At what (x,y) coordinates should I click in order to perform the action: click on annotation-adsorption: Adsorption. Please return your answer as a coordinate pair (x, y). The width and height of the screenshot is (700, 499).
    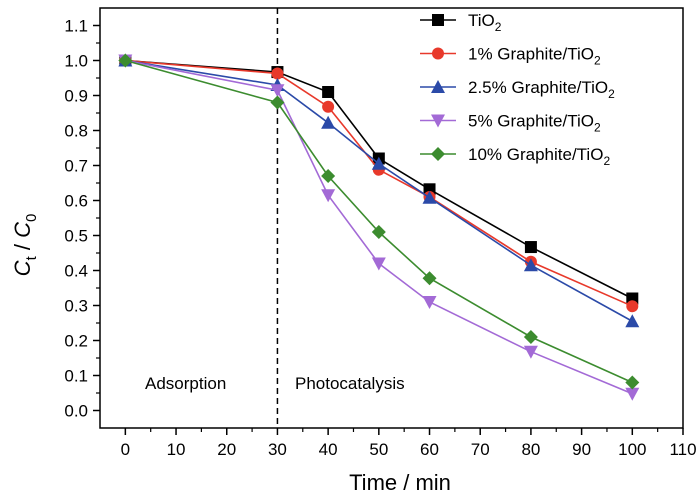
    Looking at the image, I should click on (185, 383).